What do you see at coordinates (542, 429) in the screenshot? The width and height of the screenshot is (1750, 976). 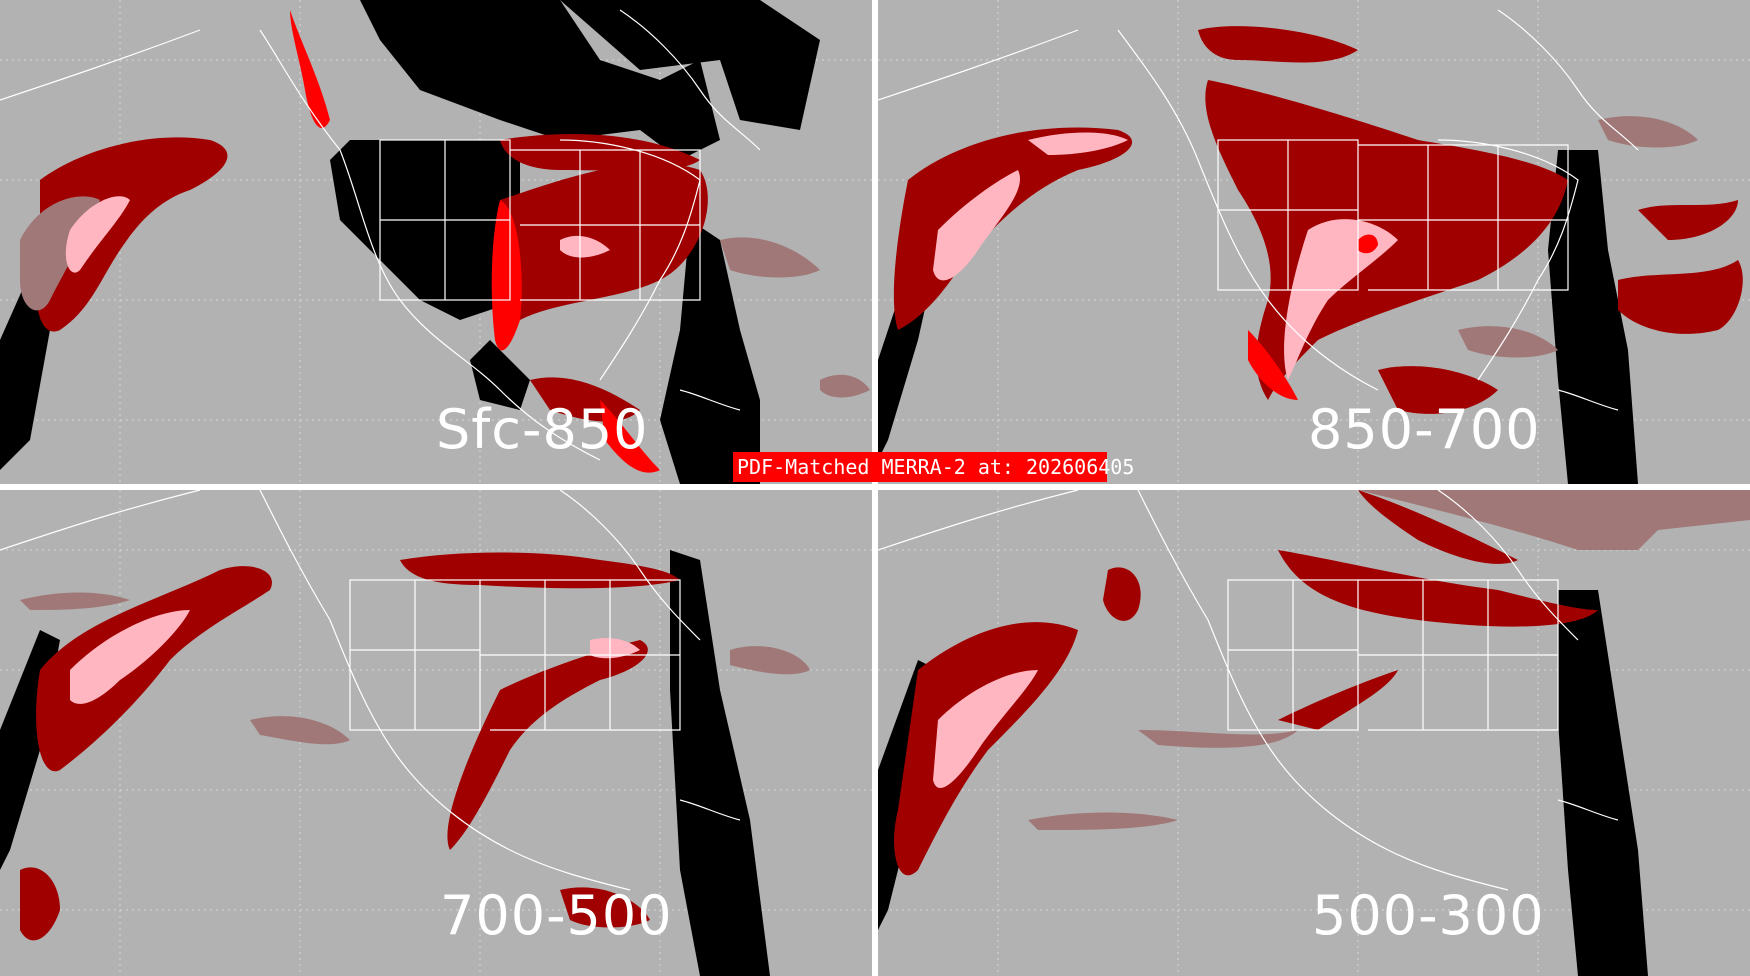 I see `layer-label-sfc-850: Sfc-850` at bounding box center [542, 429].